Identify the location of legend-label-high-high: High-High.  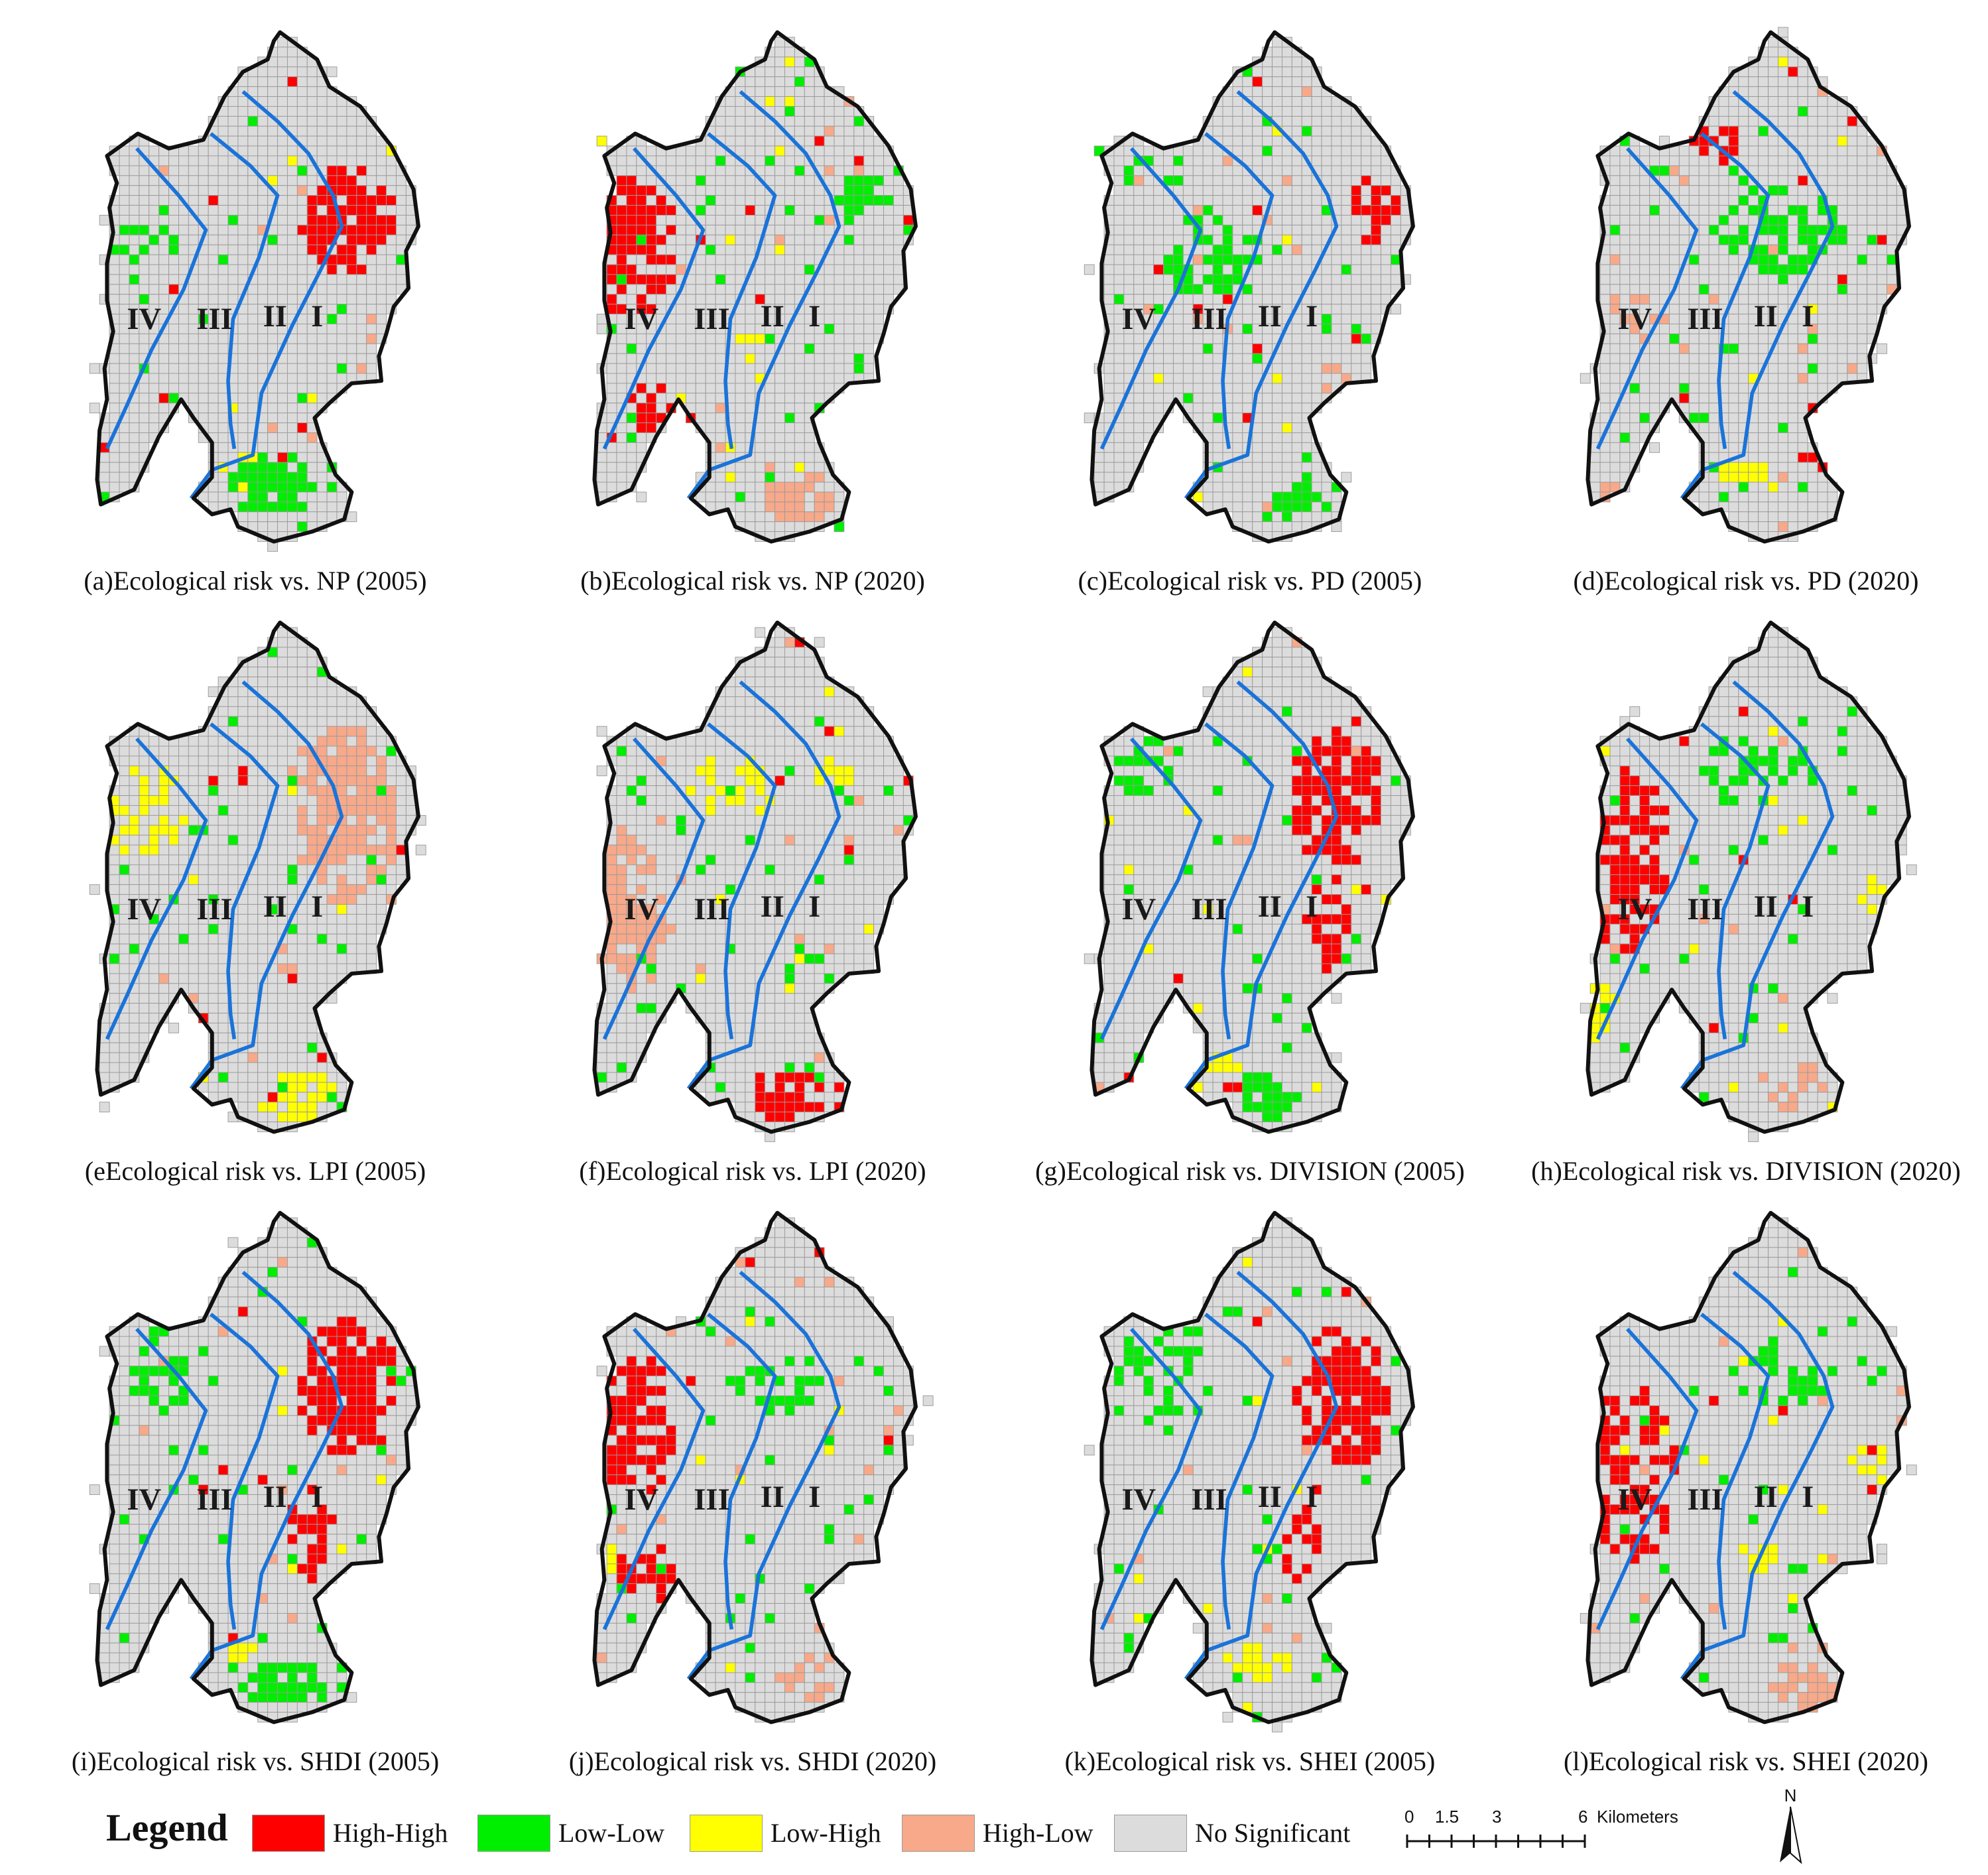
(390, 1833).